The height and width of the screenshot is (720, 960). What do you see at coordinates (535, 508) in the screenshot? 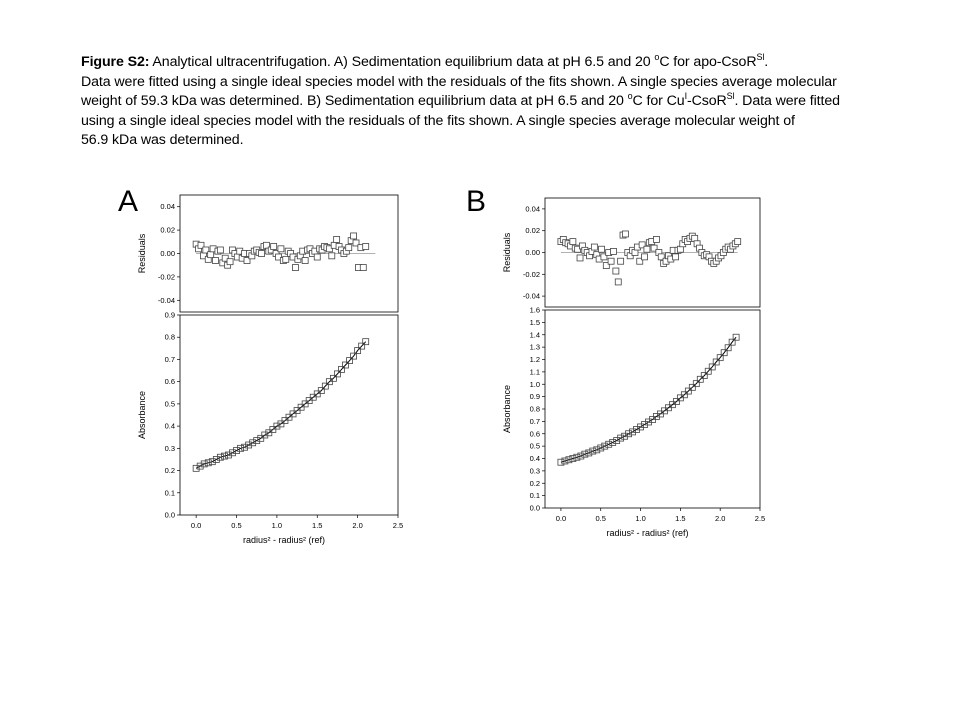
I see `y-tick-label: 0.0` at bounding box center [535, 508].